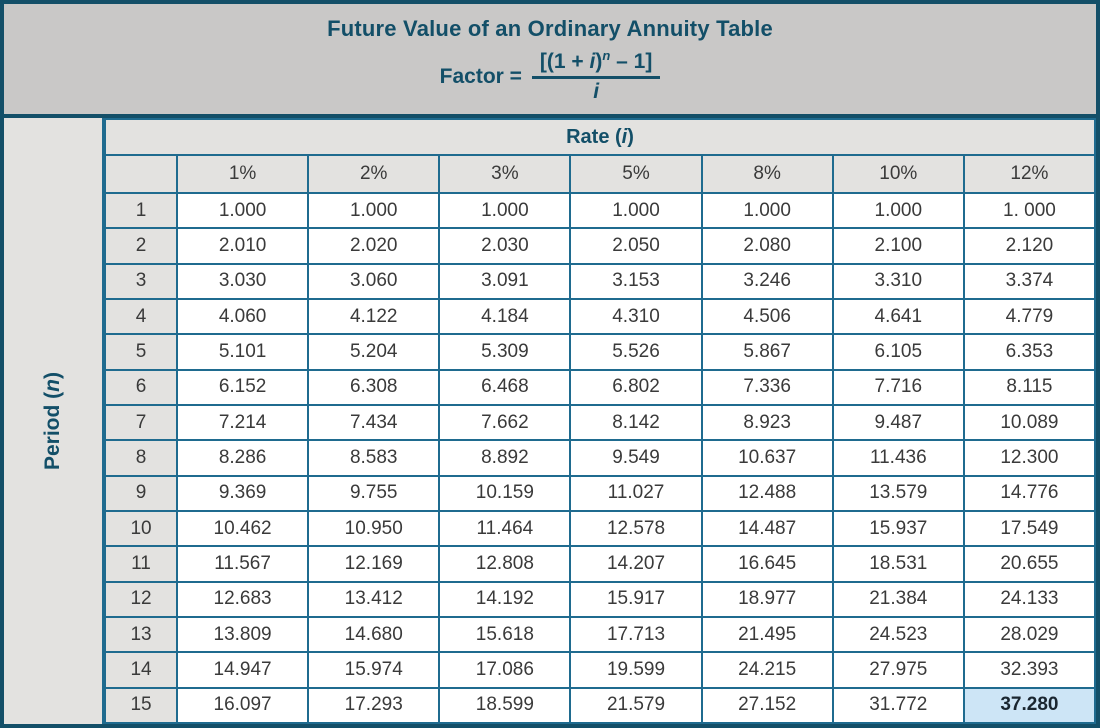  What do you see at coordinates (505, 174) in the screenshot?
I see `rate-column-header: 3%` at bounding box center [505, 174].